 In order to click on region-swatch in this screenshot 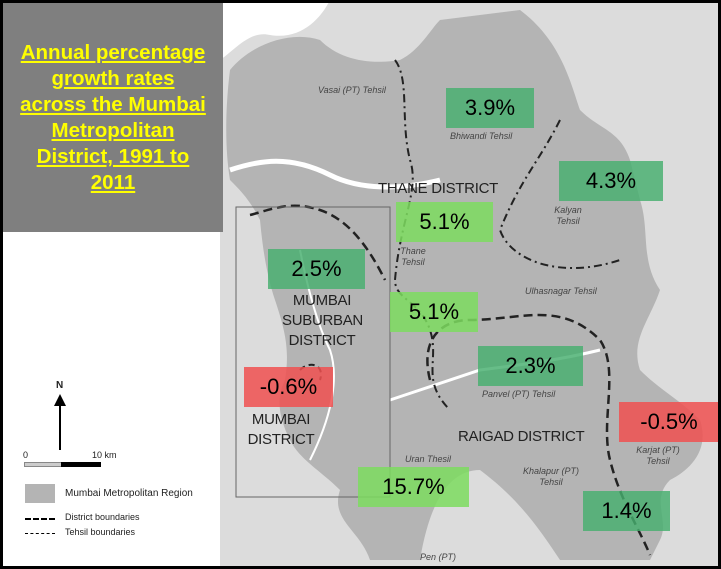, I will do `click(40, 493)`.